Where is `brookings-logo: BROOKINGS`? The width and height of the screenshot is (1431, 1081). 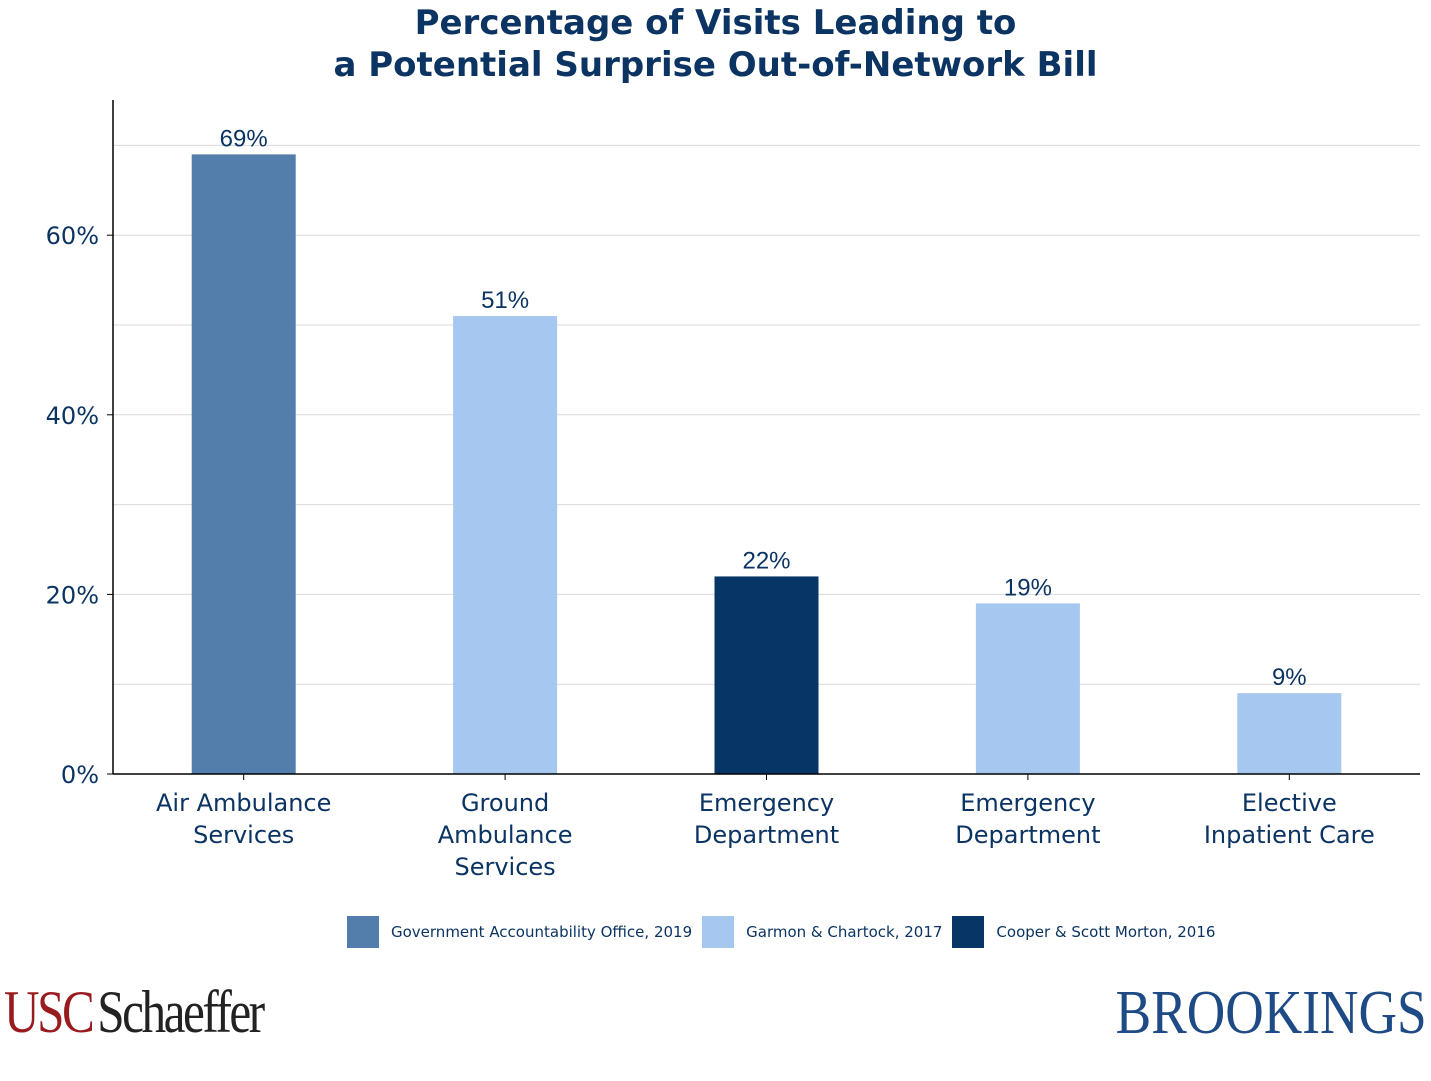 brookings-logo: BROOKINGS is located at coordinates (1271, 1013).